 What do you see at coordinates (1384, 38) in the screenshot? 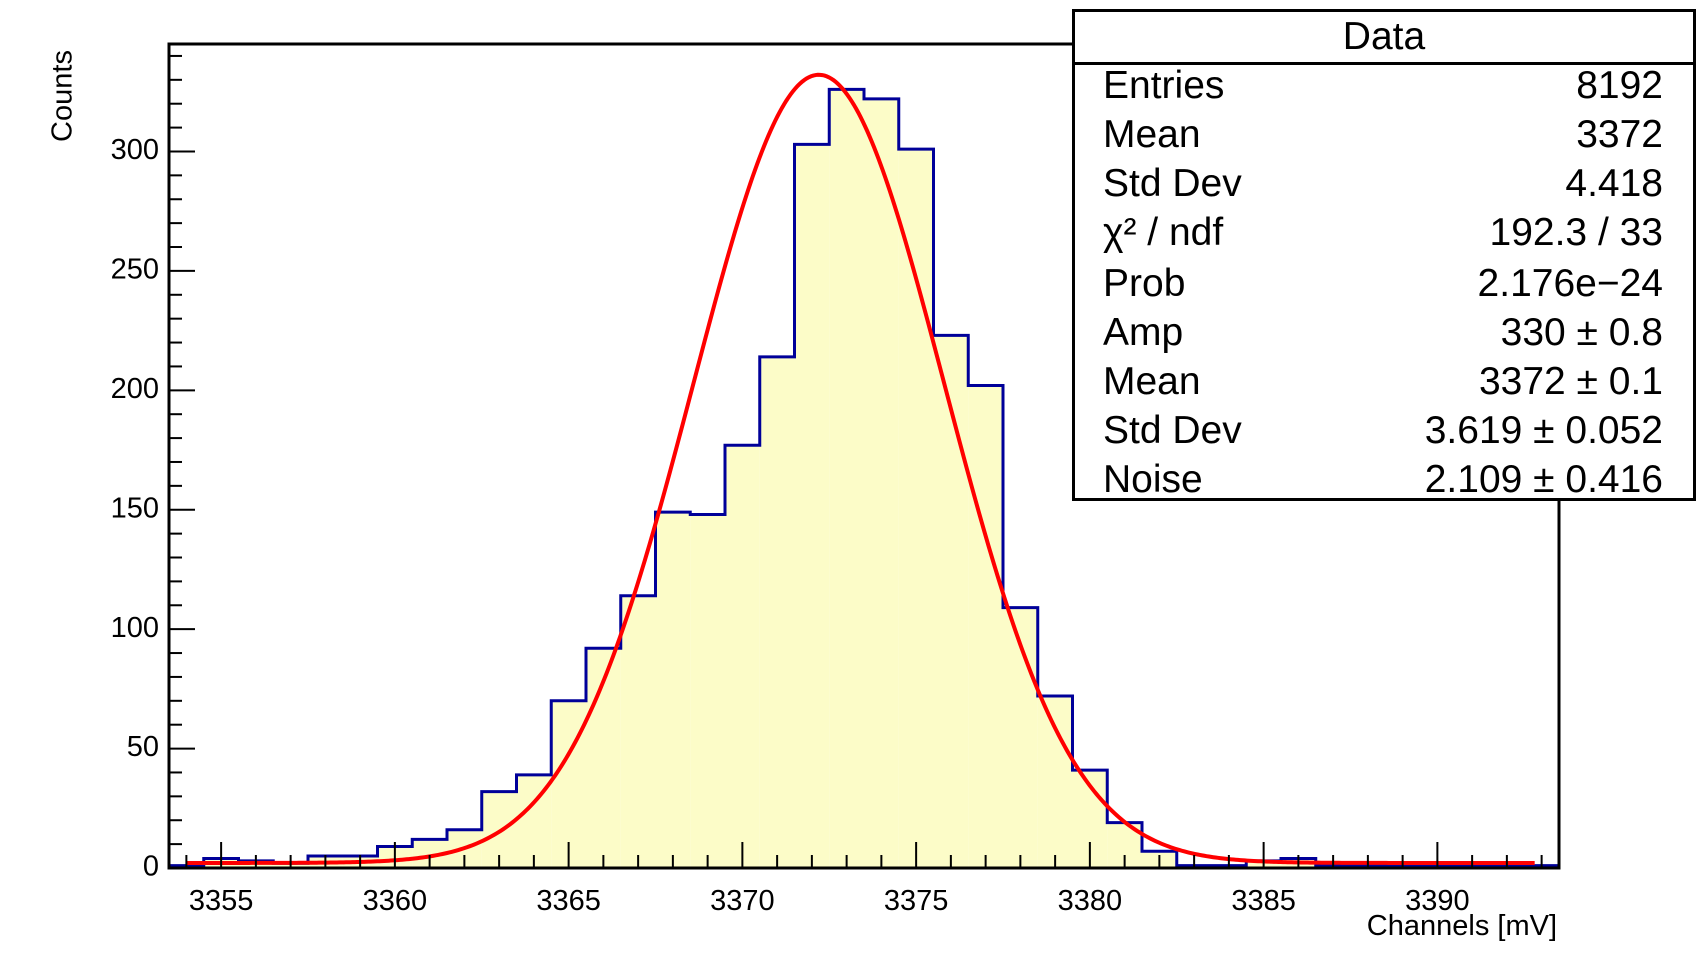
I see `stats-box-title: Data` at bounding box center [1384, 38].